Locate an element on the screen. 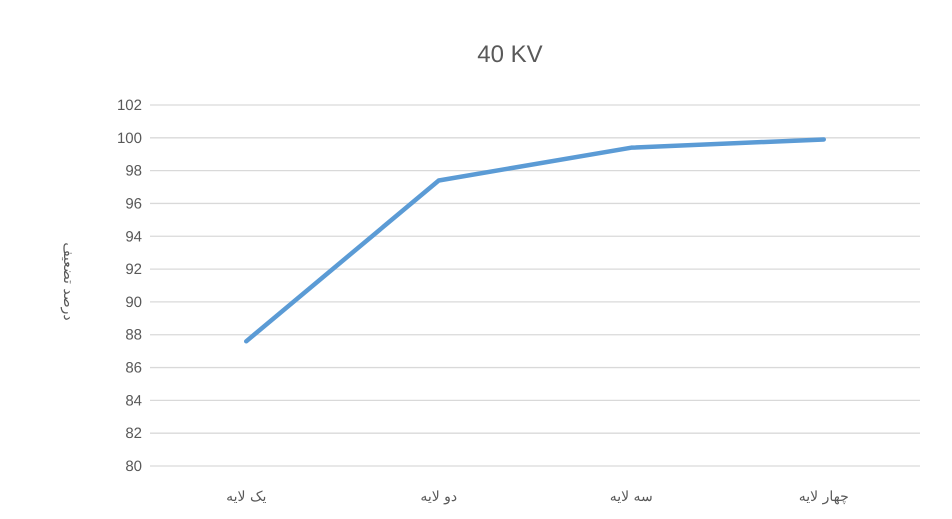  y-tick-label: 86 is located at coordinates (133, 368).